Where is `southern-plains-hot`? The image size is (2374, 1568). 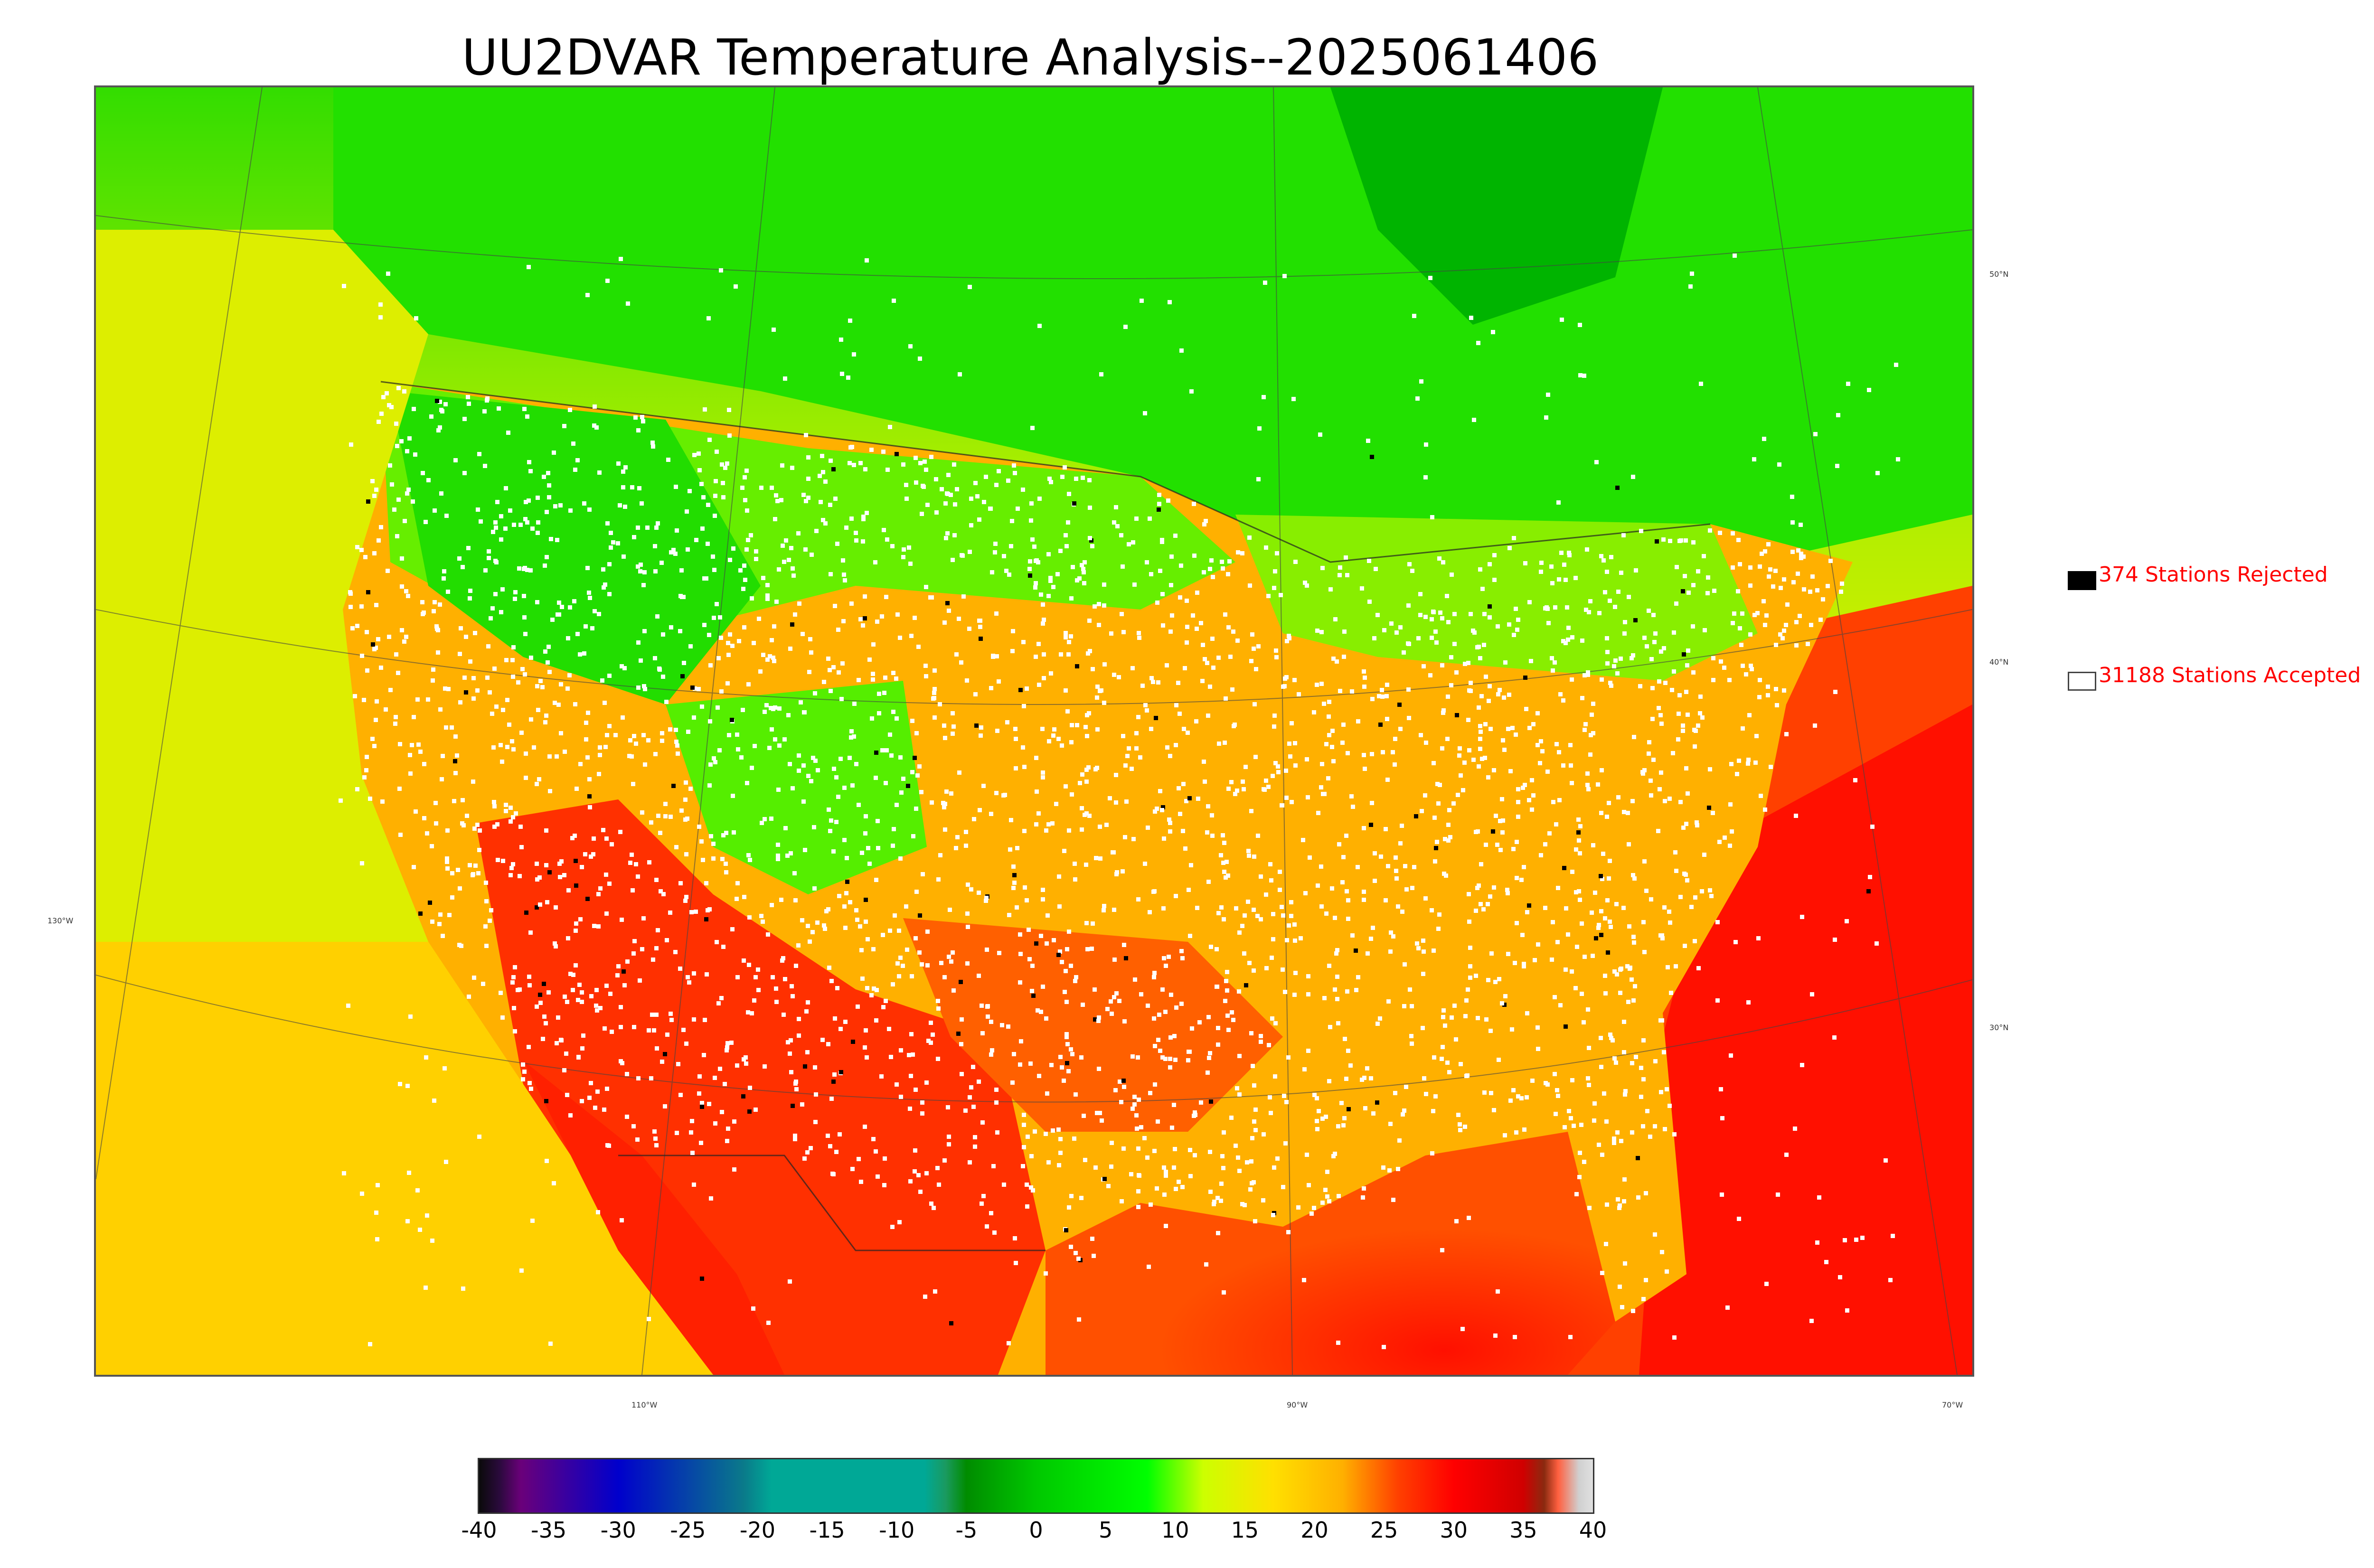
southern-plains-hot is located at coordinates (1093, 1025).